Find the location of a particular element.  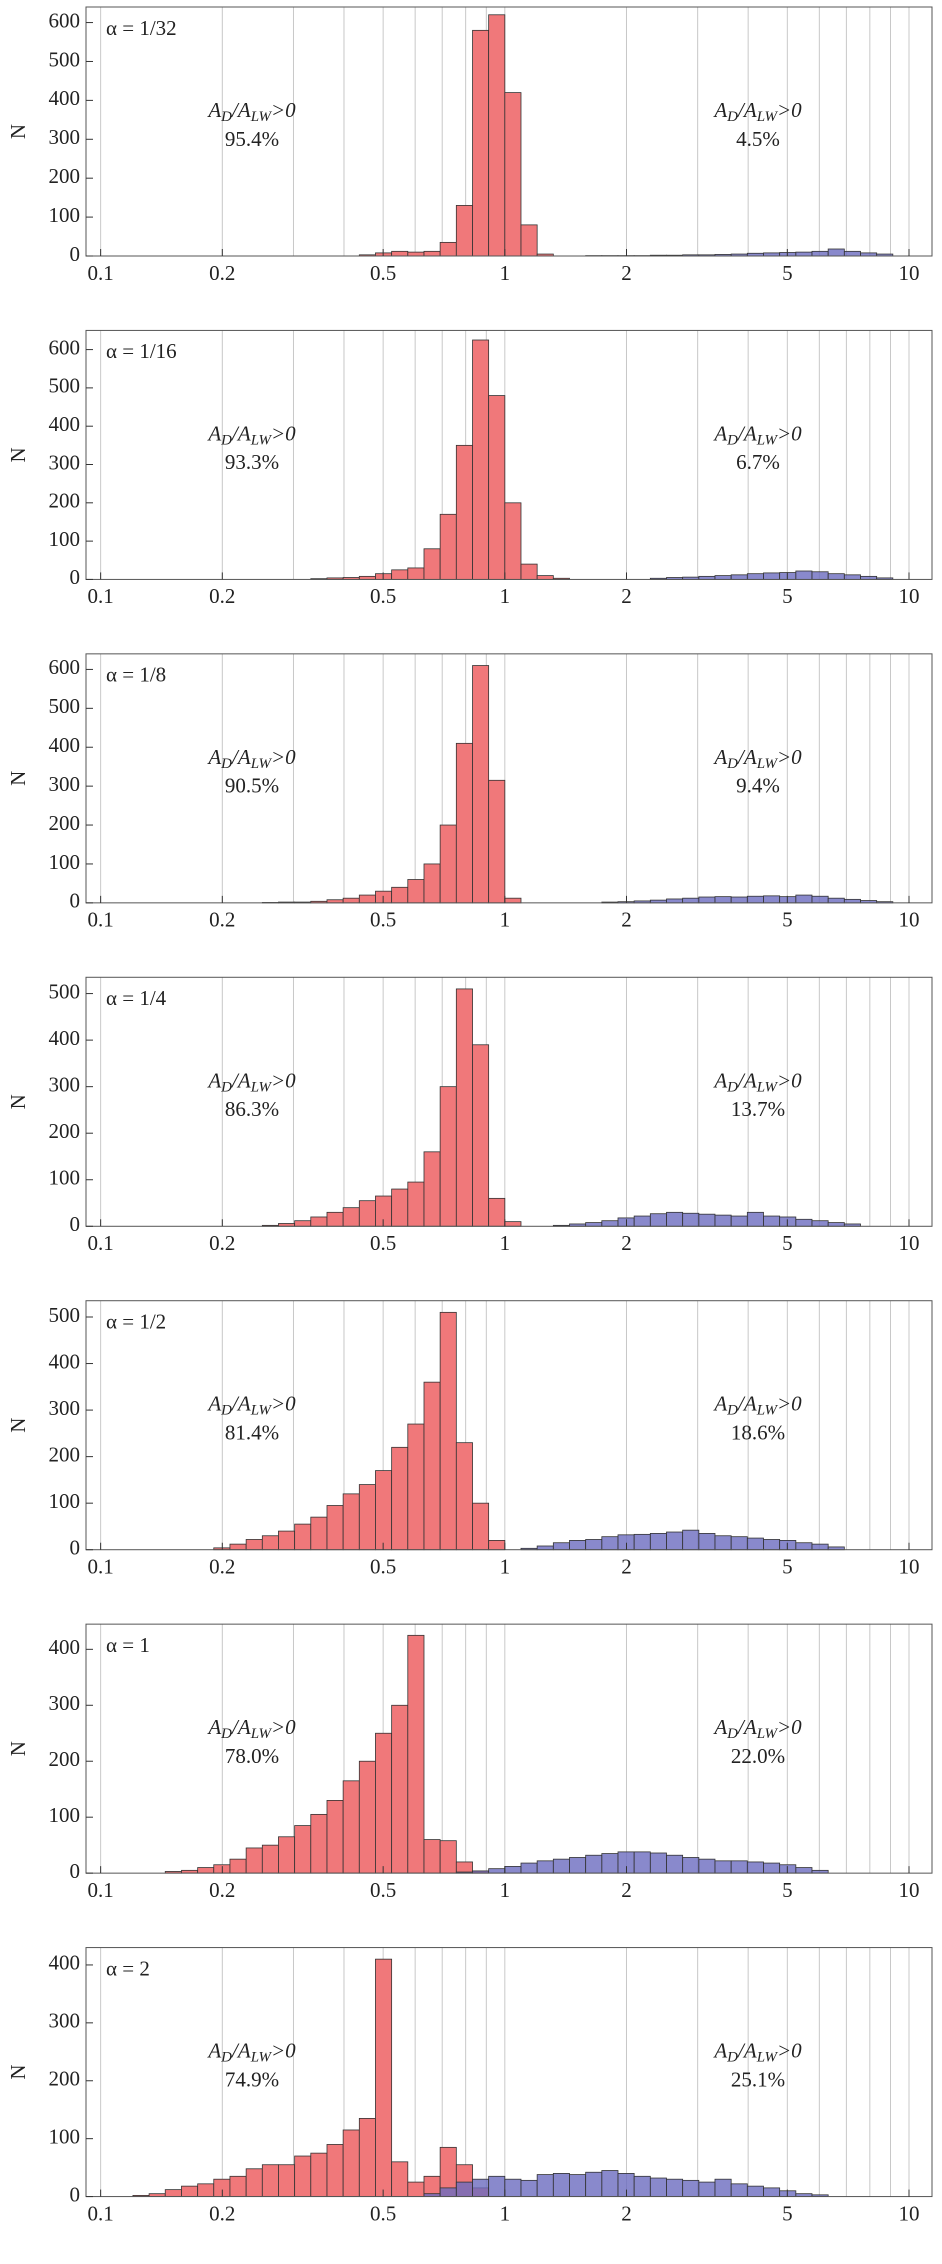

annotation-percent: 4.5% is located at coordinates (758, 139).